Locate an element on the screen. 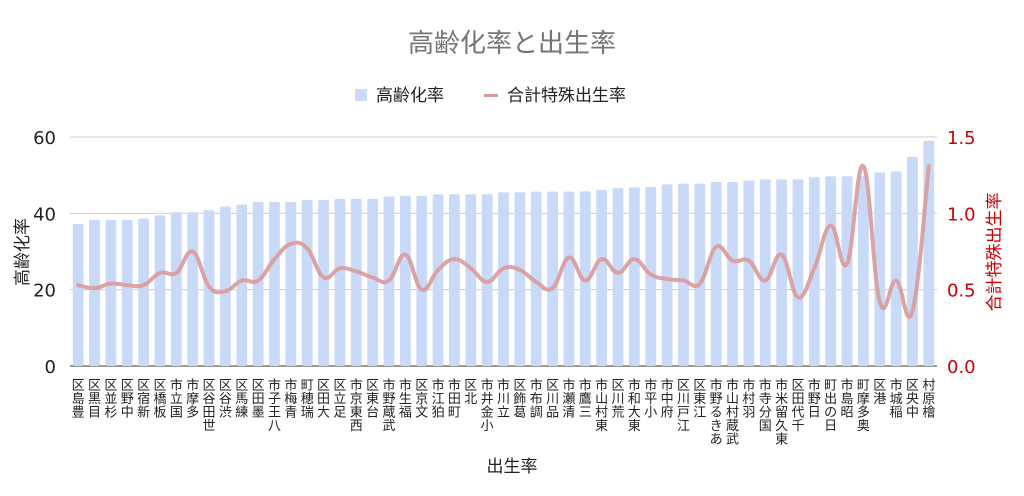 Image resolution: width=1024 pixels, height=496 pixels. x-tick-label: 稲城市 is located at coordinates (896, 399).